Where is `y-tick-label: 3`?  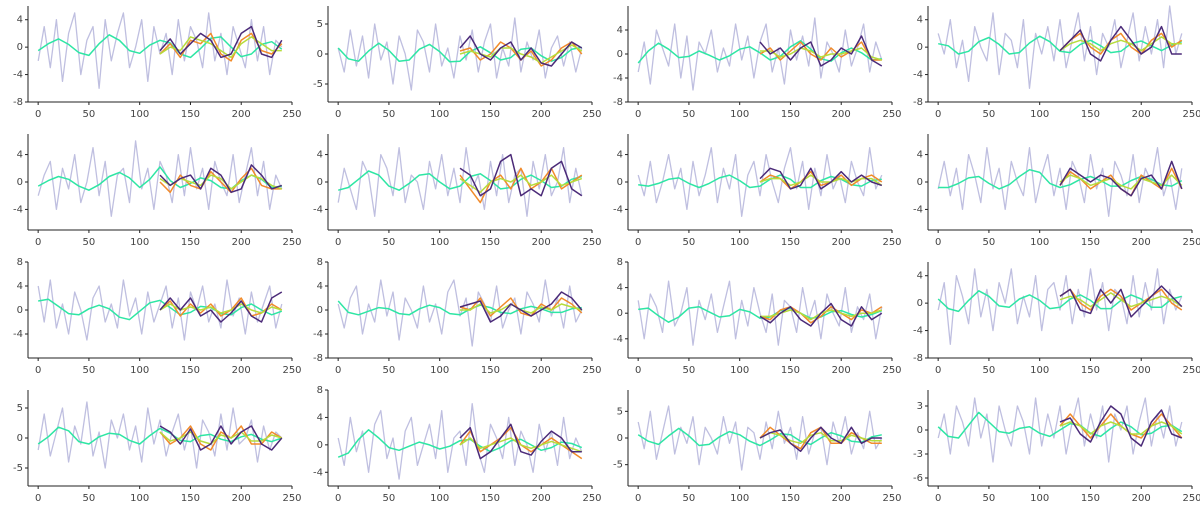
y-tick-label: 3 is located at coordinates (920, 406).